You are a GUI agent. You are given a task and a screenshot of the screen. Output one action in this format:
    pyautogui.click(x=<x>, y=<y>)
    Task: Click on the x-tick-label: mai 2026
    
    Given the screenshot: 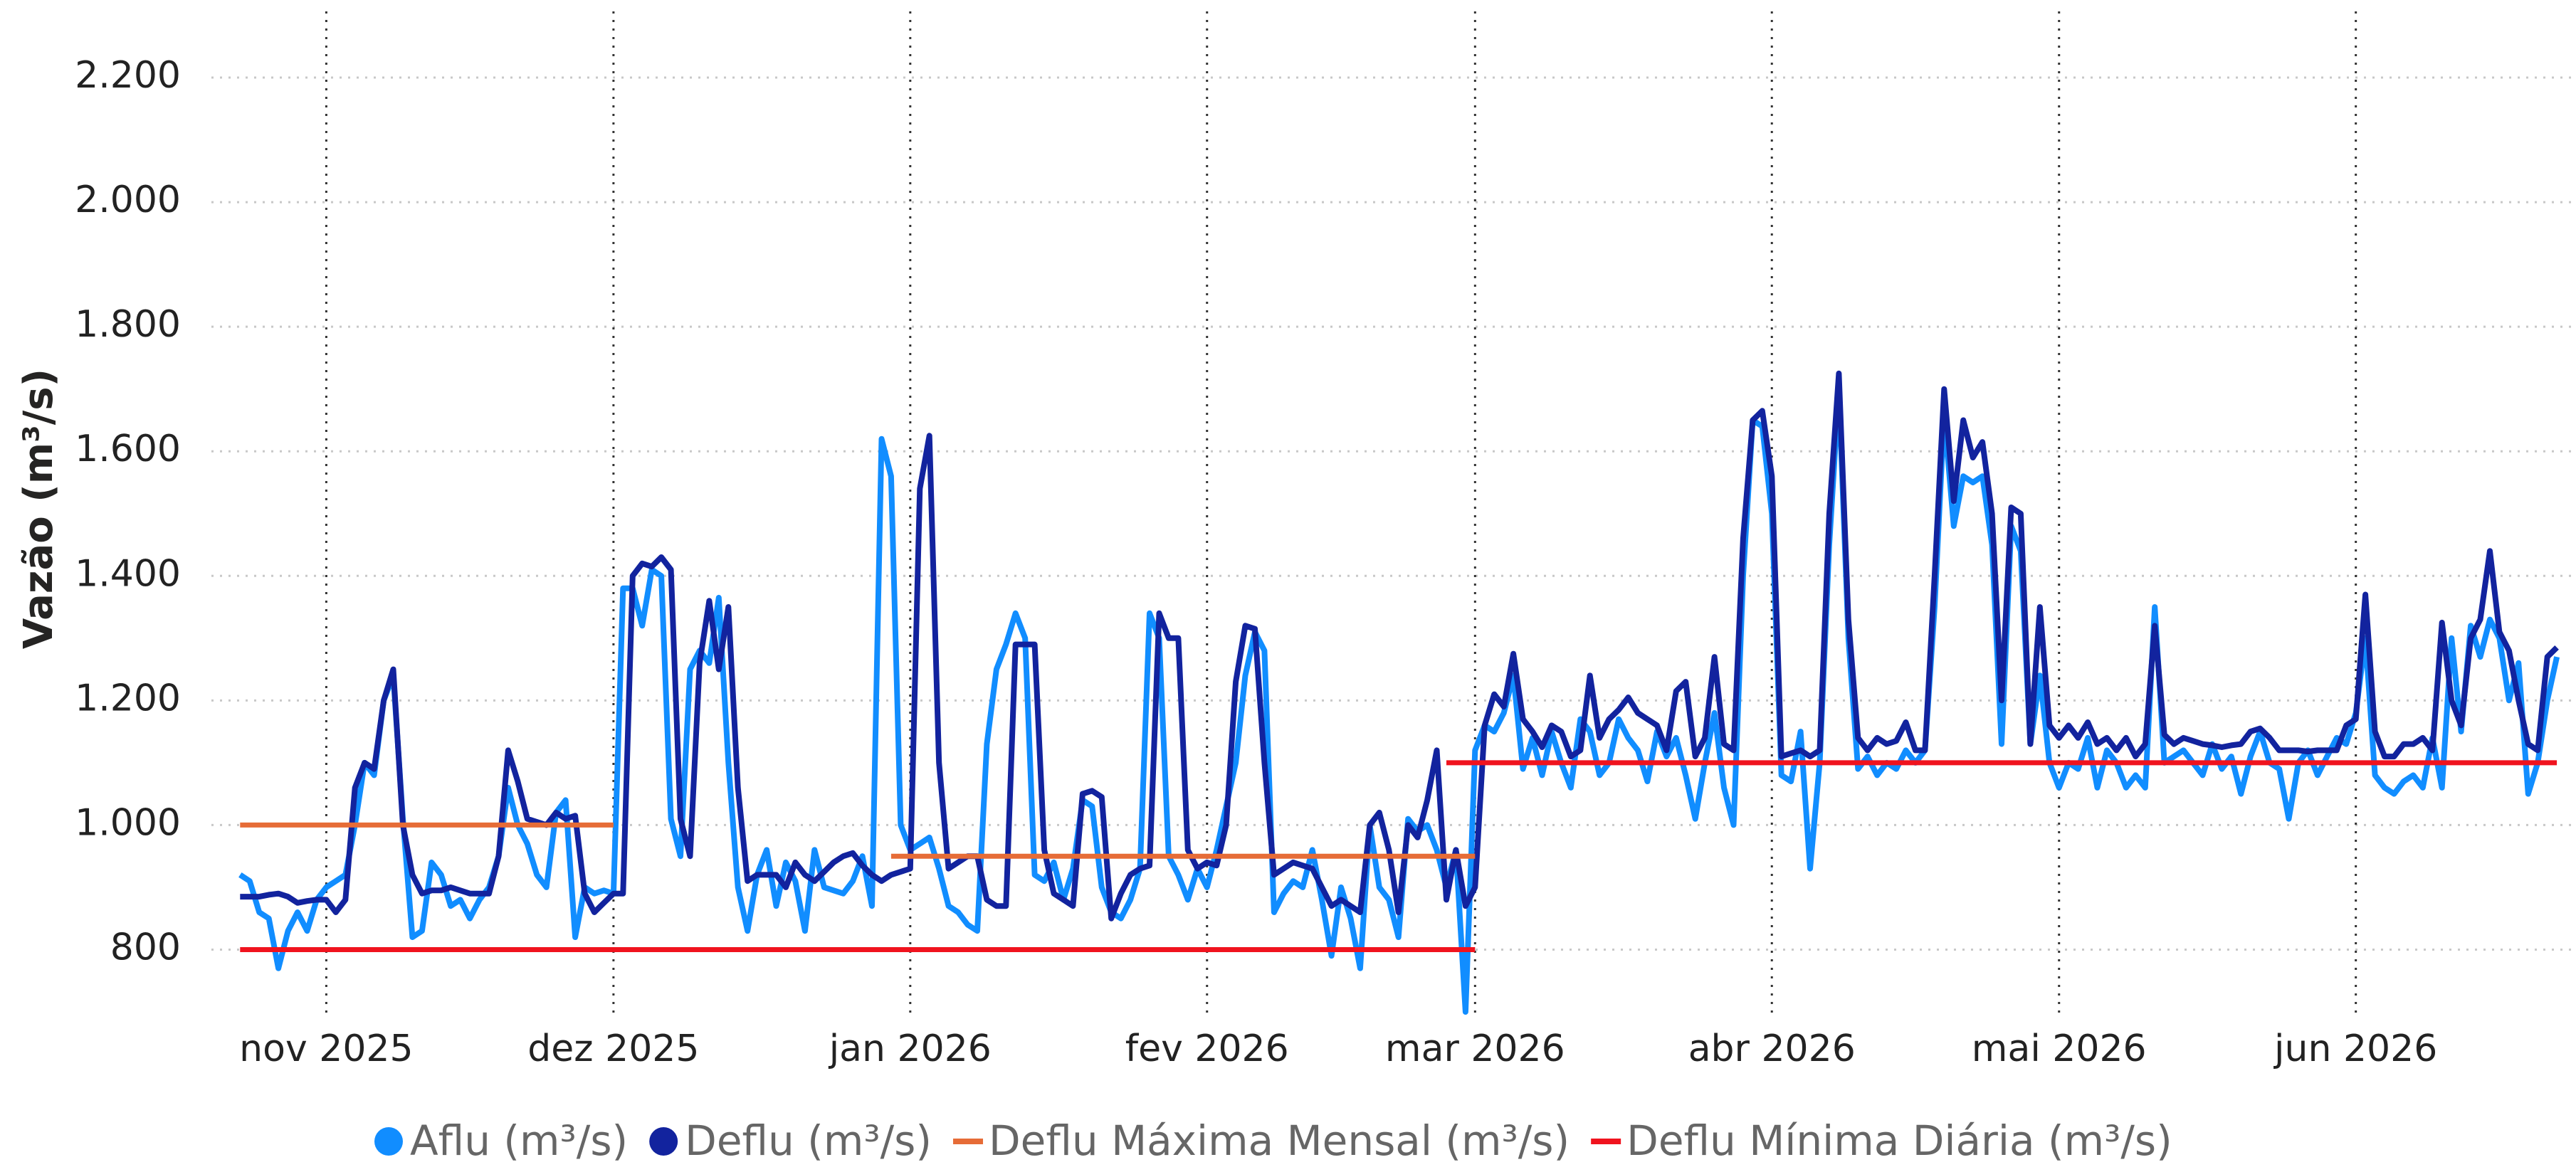 What is the action you would take?
    pyautogui.click(x=2059, y=1049)
    